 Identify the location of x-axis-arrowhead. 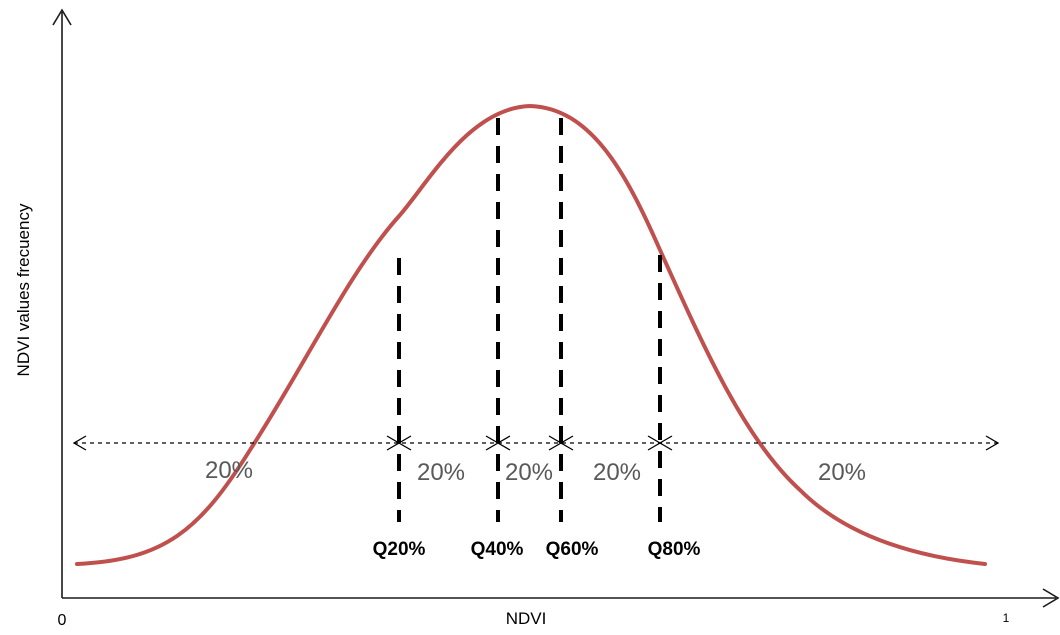
(1051, 598).